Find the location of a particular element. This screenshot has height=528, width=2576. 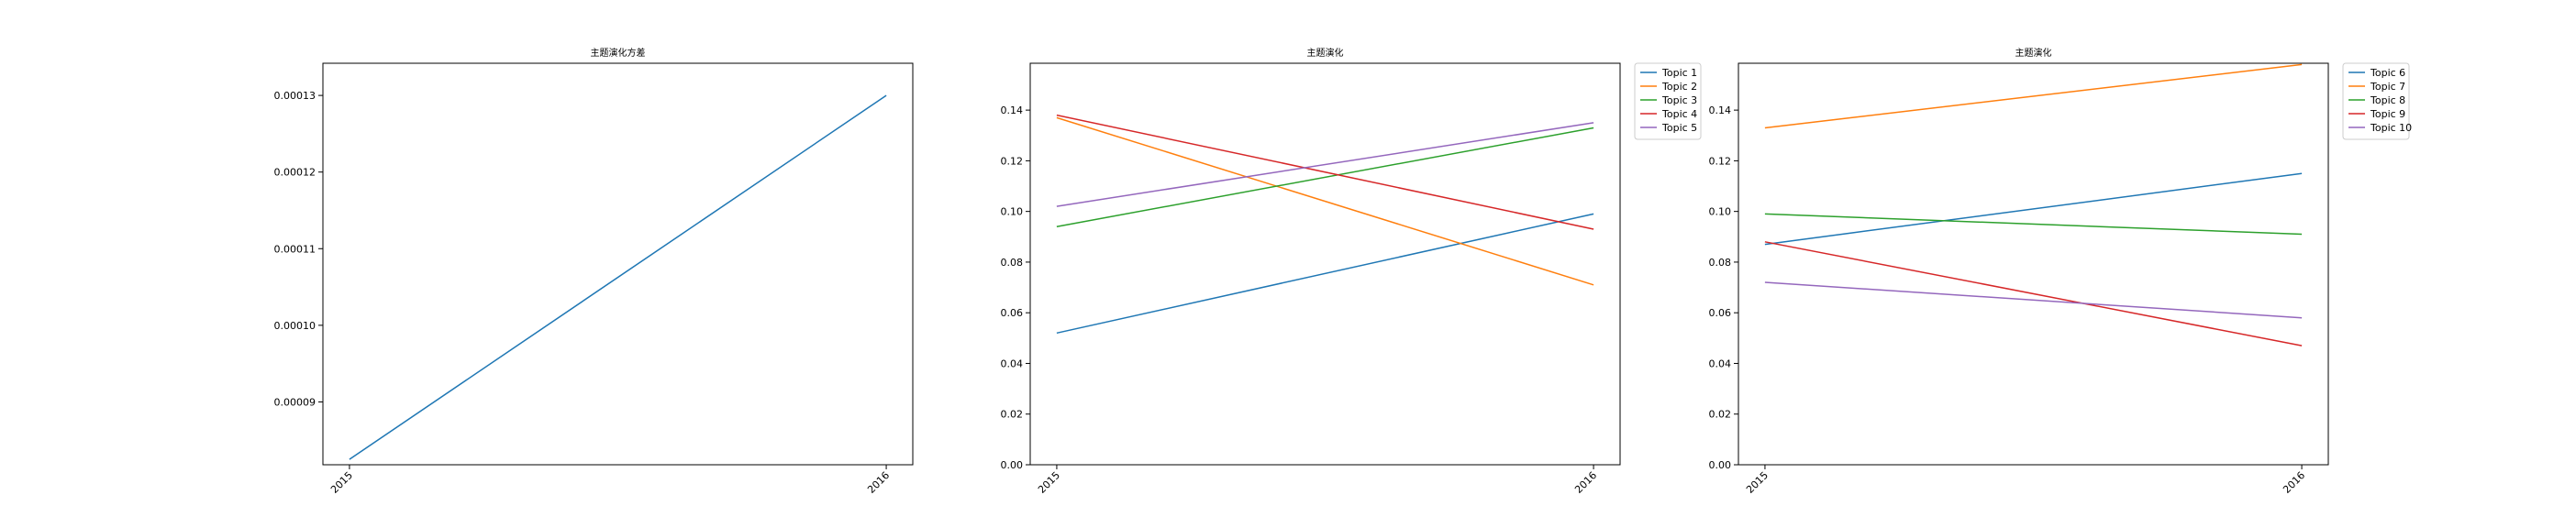

legend-label: Topic 4 is located at coordinates (1679, 114).